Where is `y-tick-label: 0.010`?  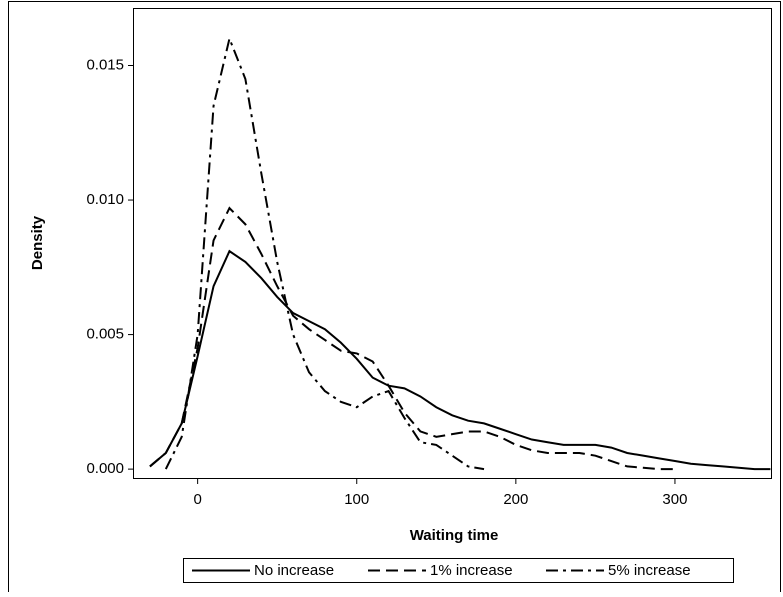 y-tick-label: 0.010 is located at coordinates (105, 199).